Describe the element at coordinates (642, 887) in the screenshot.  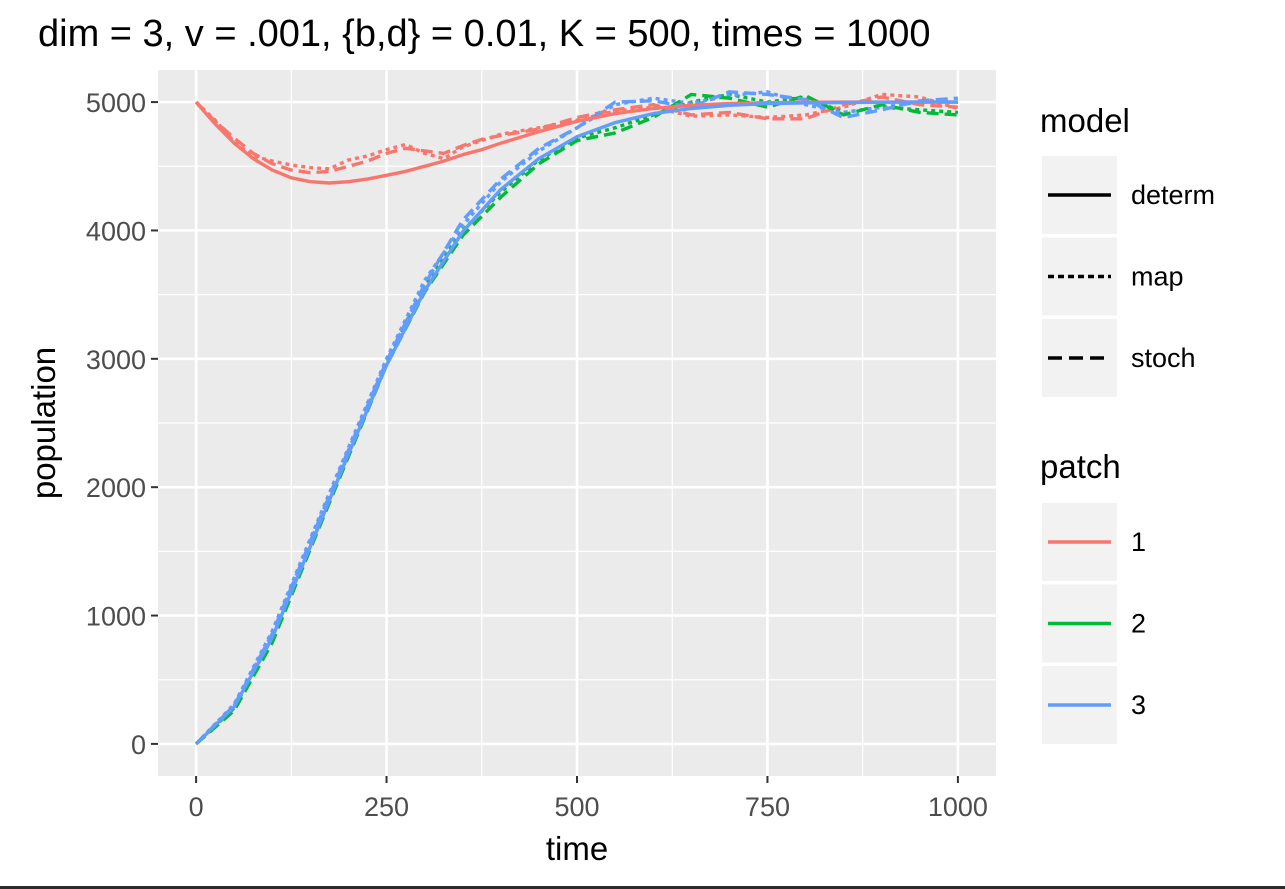
I see `bottom-border` at that location.